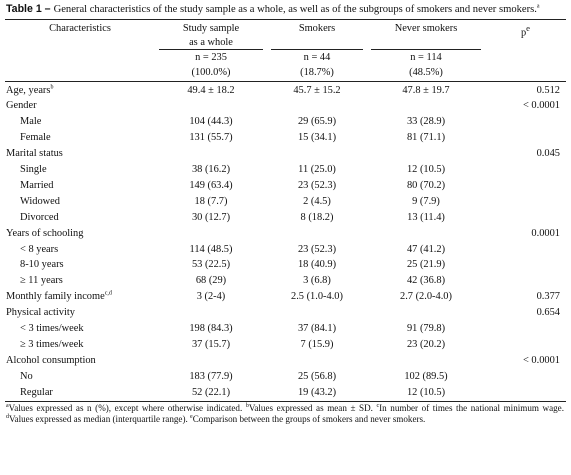 The image size is (571, 475). Describe the element at coordinates (426, 281) in the screenshot. I see `cell-never-smokers: 42 (36.8)` at that location.